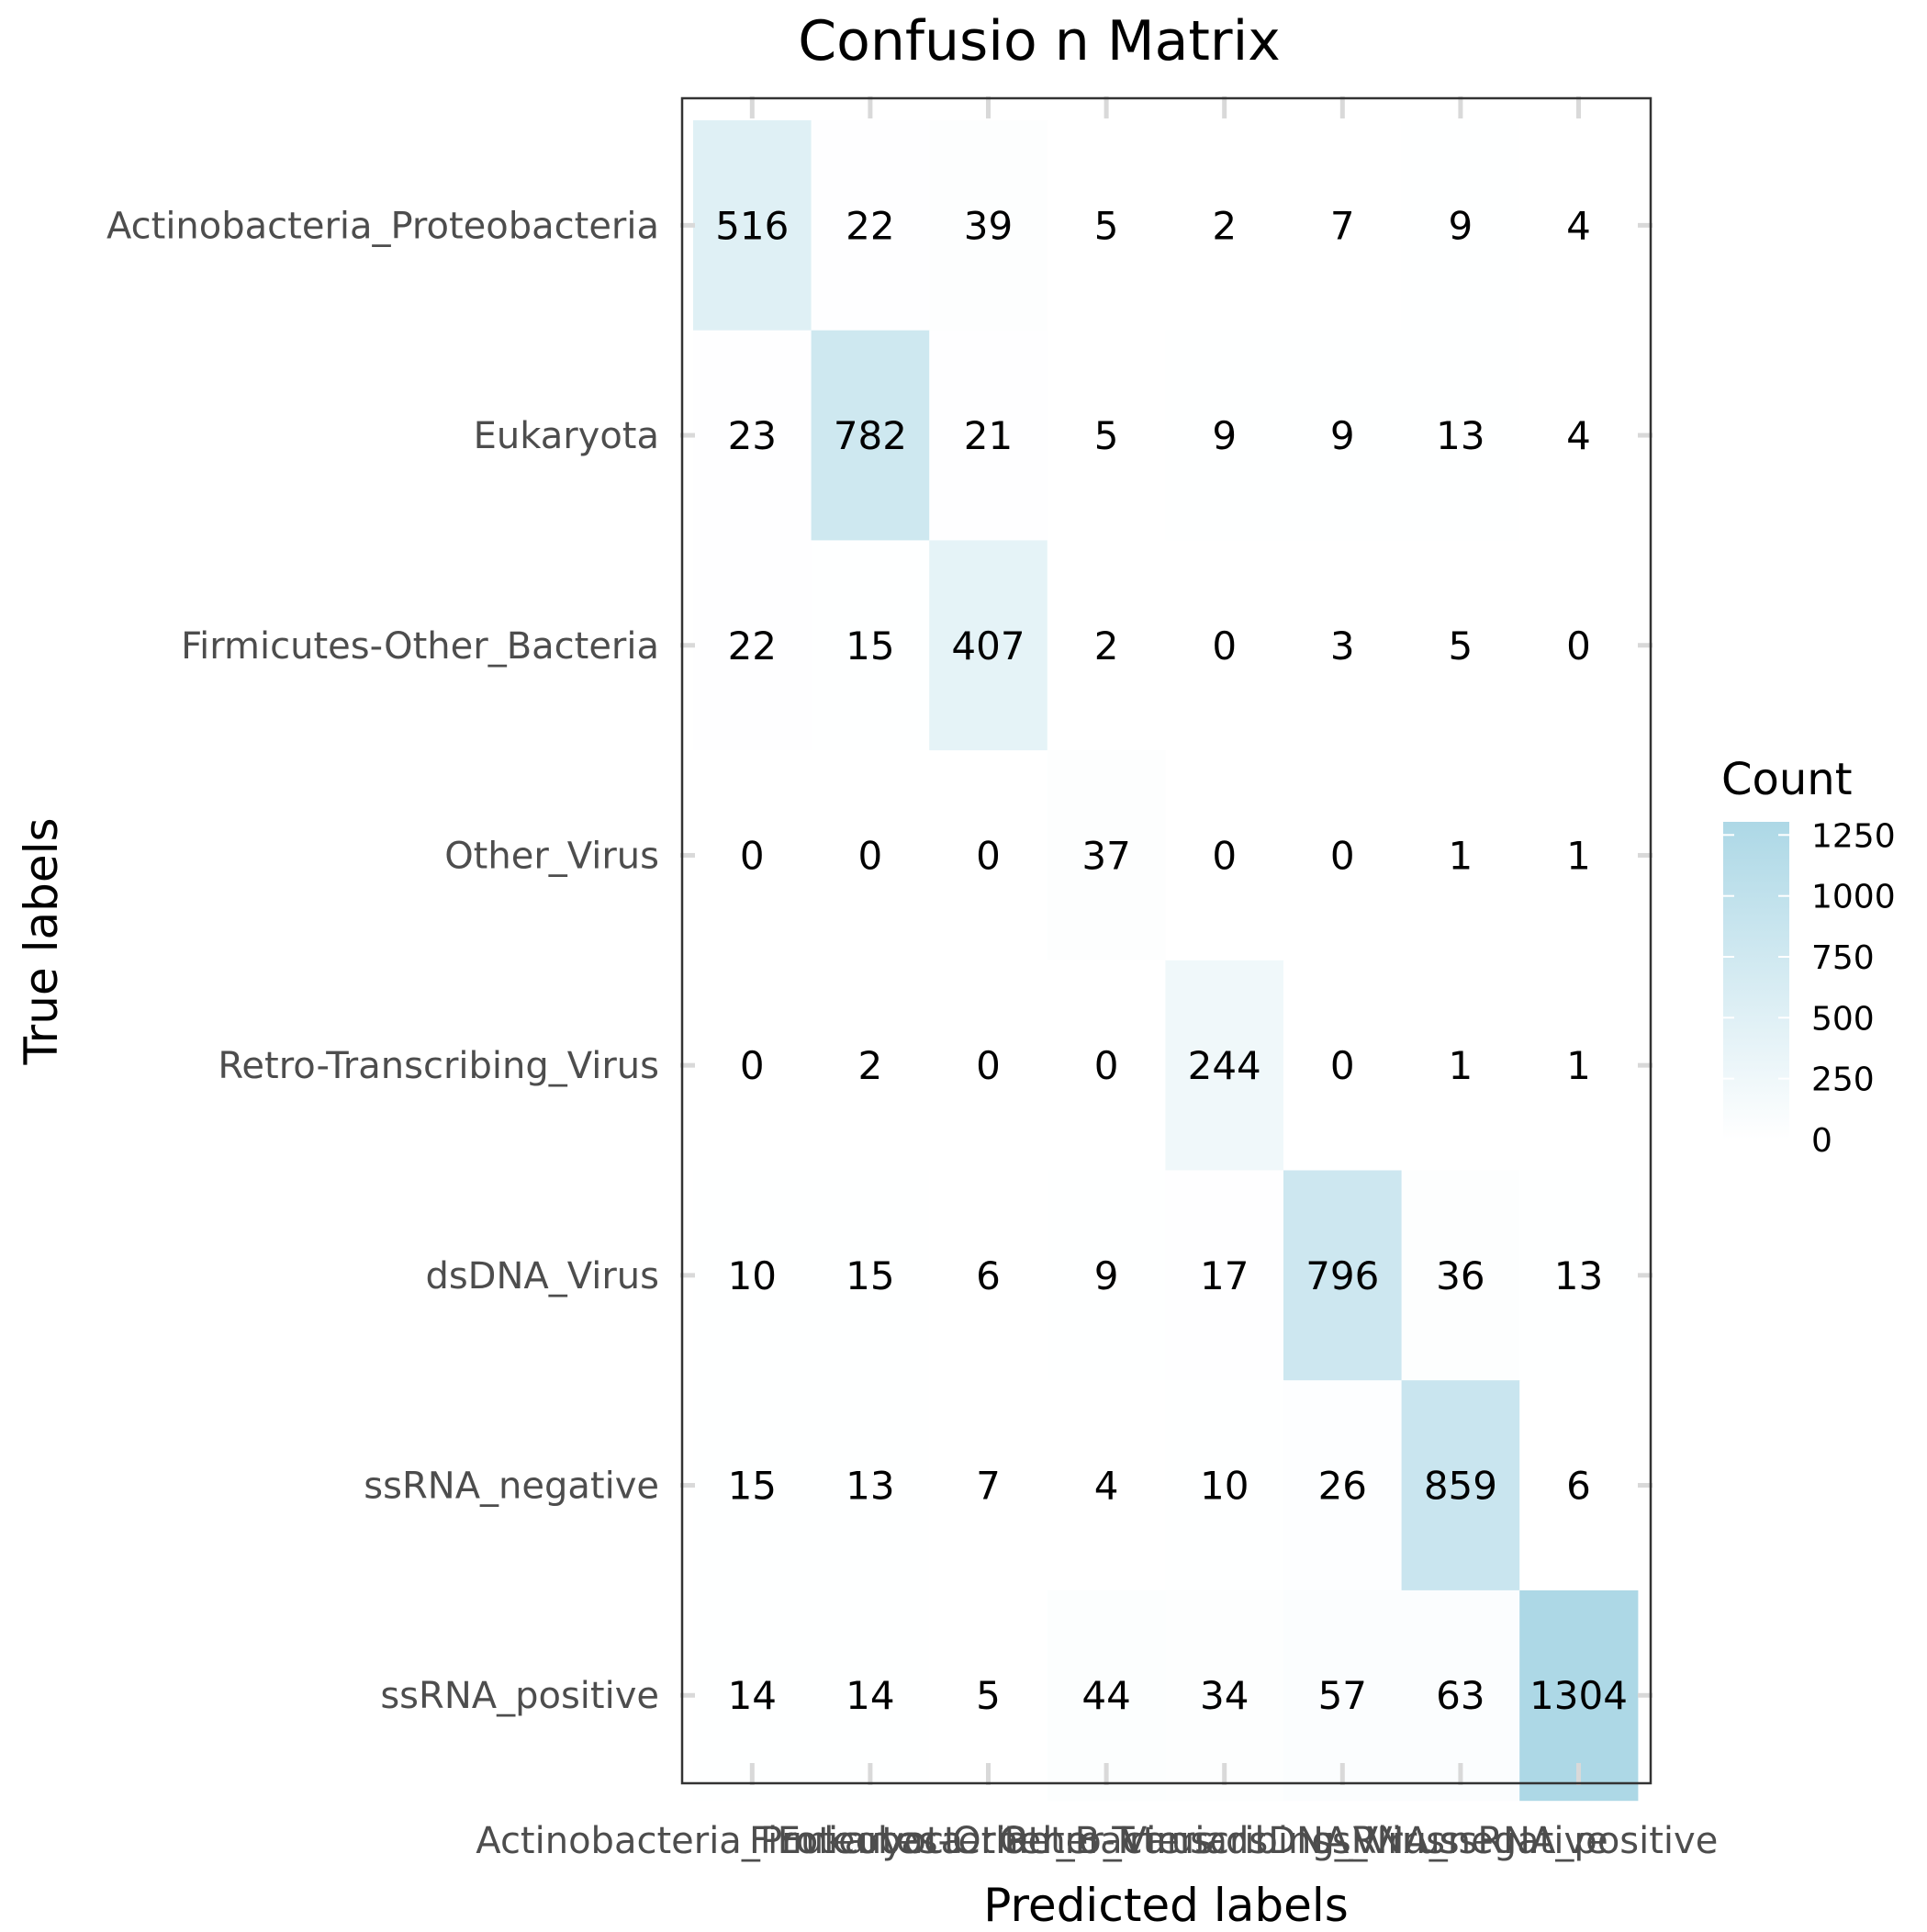 Image resolution: width=1927 pixels, height=1932 pixels. I want to click on cell-value-label: 13, so click(1460, 435).